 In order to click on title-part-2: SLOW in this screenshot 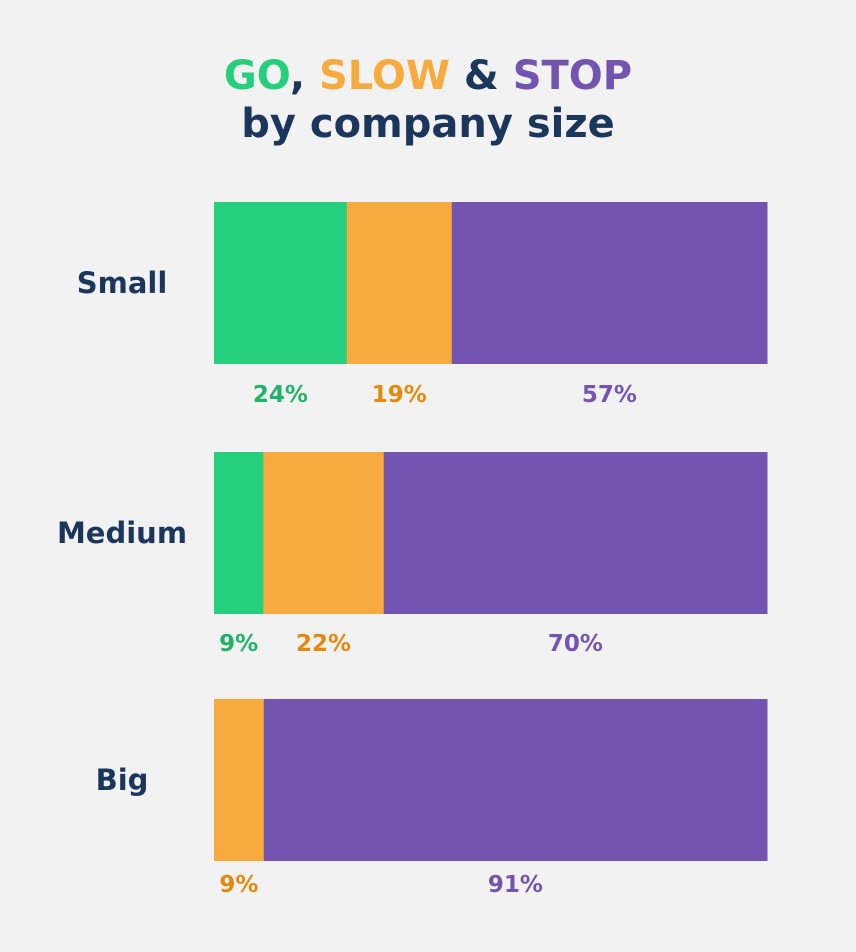, I will do `click(384, 76)`.